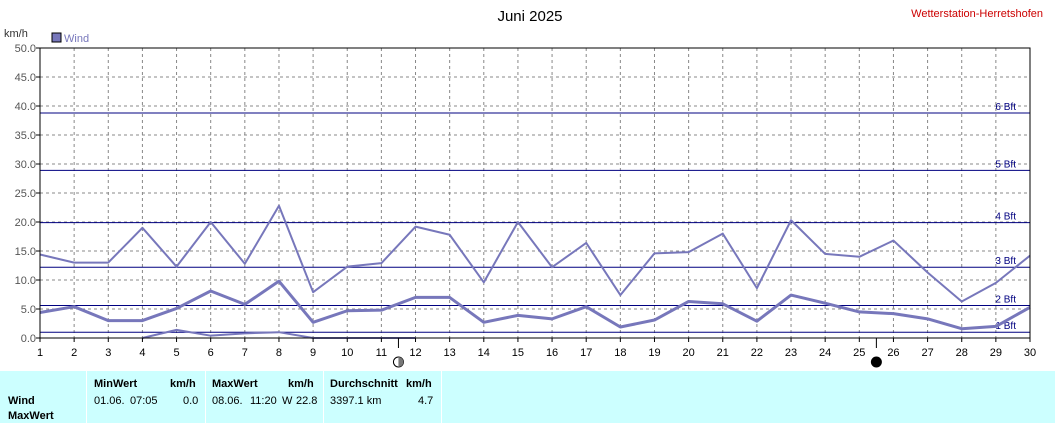 The image size is (1055, 423). Describe the element at coordinates (183, 384) in the screenshot. I see `min-unit: km/h` at that location.